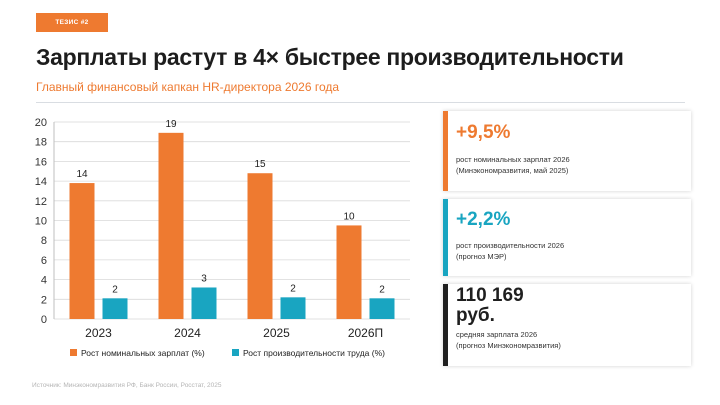  Describe the element at coordinates (44, 281) in the screenshot. I see `y-tick-label: 4` at that location.